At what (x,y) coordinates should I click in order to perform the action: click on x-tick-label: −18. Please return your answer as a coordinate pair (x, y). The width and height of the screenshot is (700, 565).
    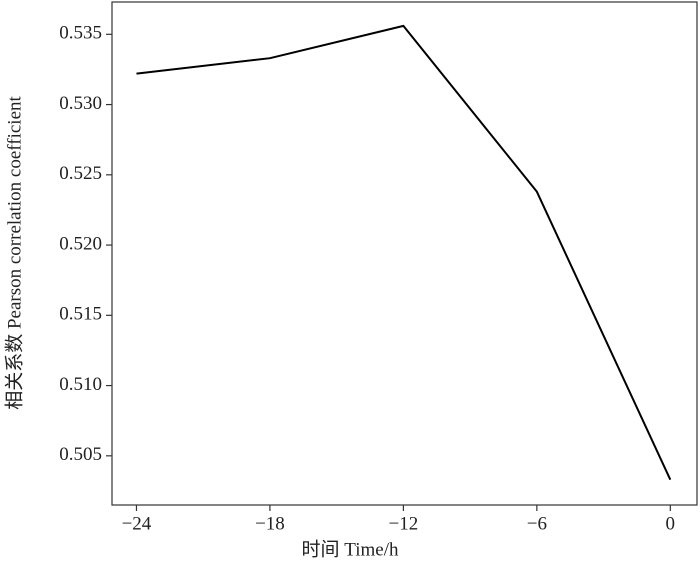
    Looking at the image, I should click on (270, 523).